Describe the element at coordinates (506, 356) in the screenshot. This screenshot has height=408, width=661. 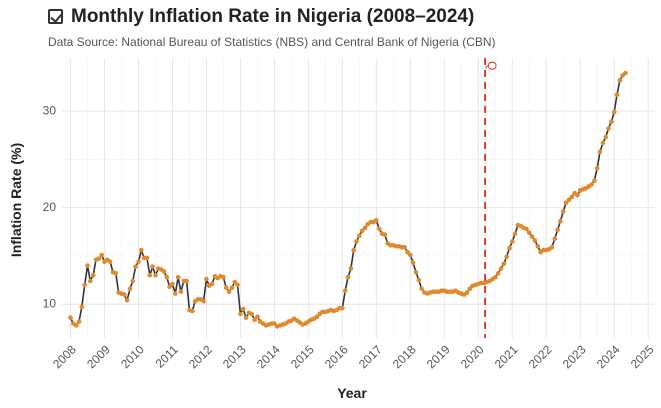
I see `x-tick-label: 2021` at that location.